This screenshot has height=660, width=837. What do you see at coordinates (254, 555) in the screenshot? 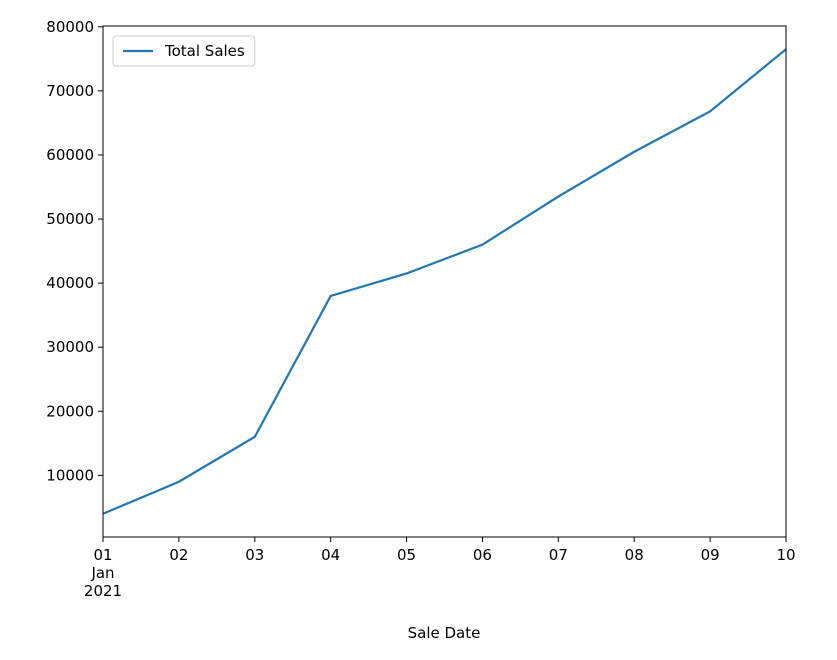
I see `x-tick-label: 03` at bounding box center [254, 555].